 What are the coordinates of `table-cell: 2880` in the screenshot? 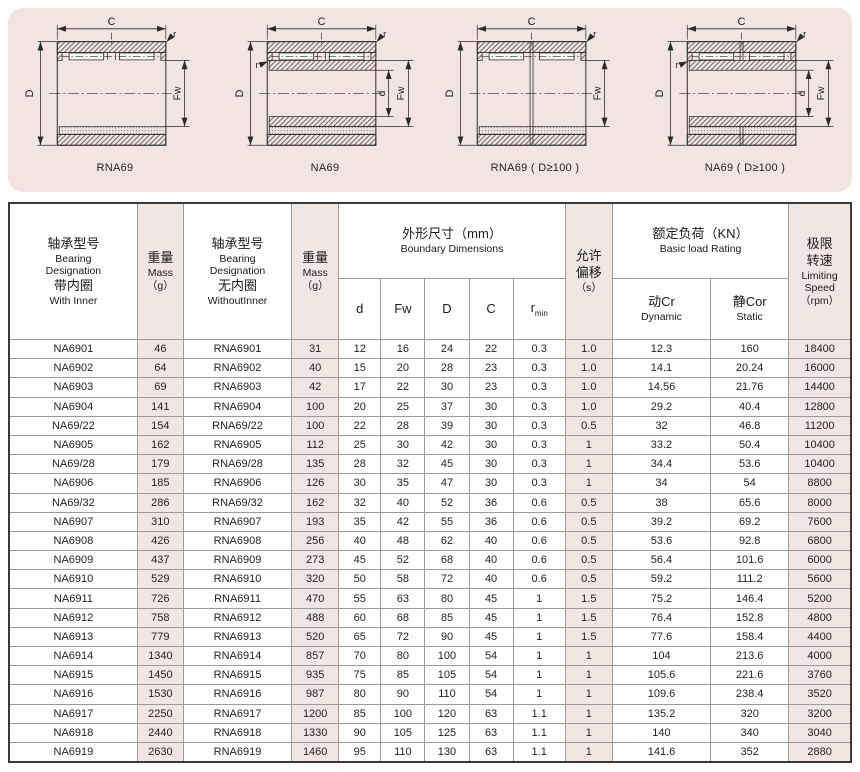 It's located at (820, 752).